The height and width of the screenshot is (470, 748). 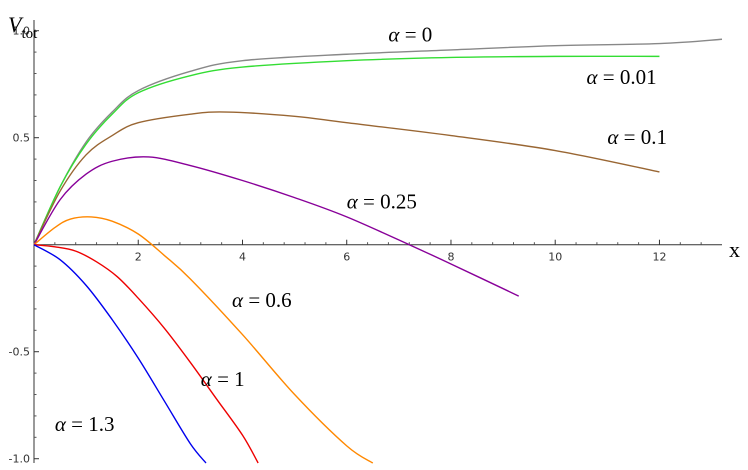 I want to click on y-axis-title-sub: tot, so click(x=29, y=34).